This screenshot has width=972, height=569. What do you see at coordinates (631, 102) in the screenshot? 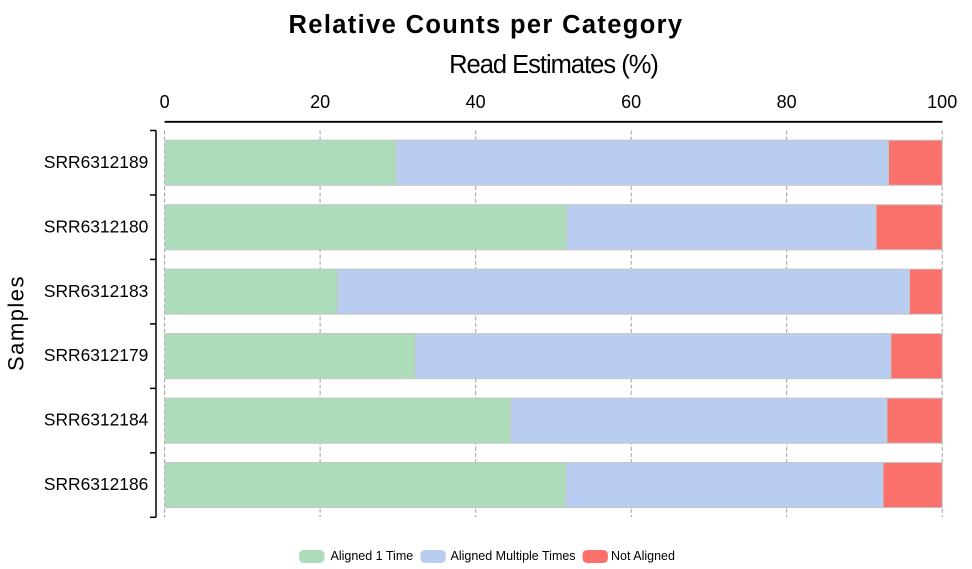
I see `svg-text: 60` at bounding box center [631, 102].